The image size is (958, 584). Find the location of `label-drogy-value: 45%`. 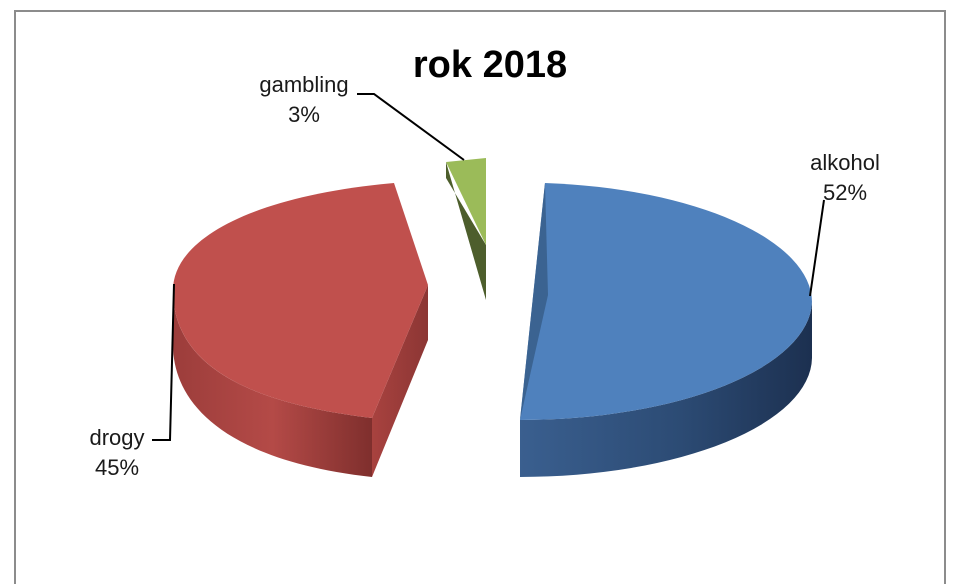

label-drogy-value: 45% is located at coordinates (117, 467).